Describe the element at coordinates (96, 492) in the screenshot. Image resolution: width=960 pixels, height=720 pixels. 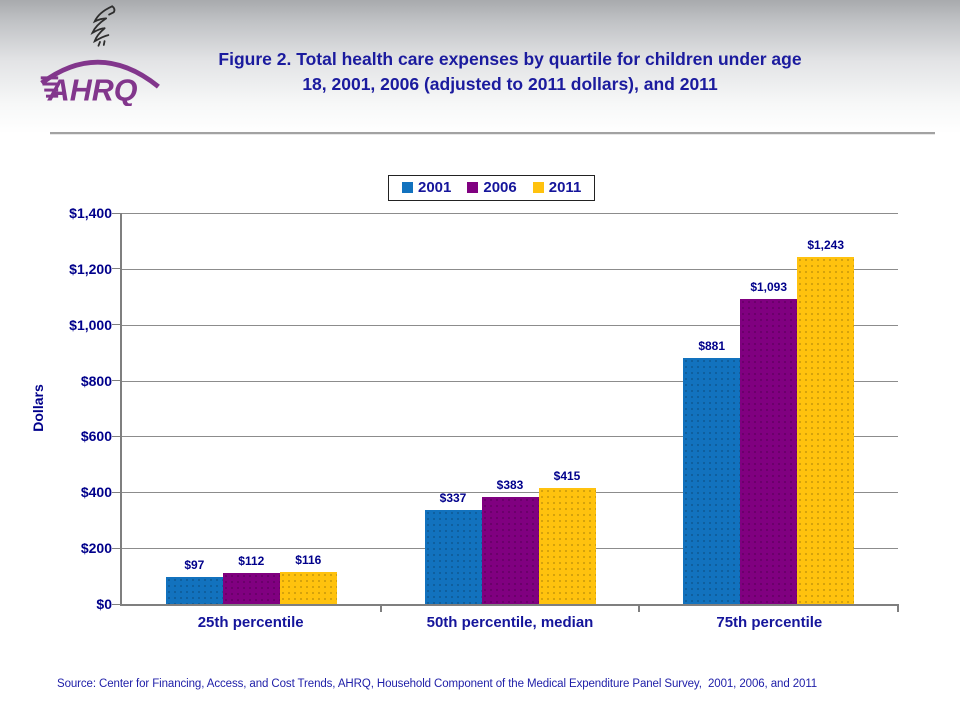
I see `y-tick-label: $400` at that location.